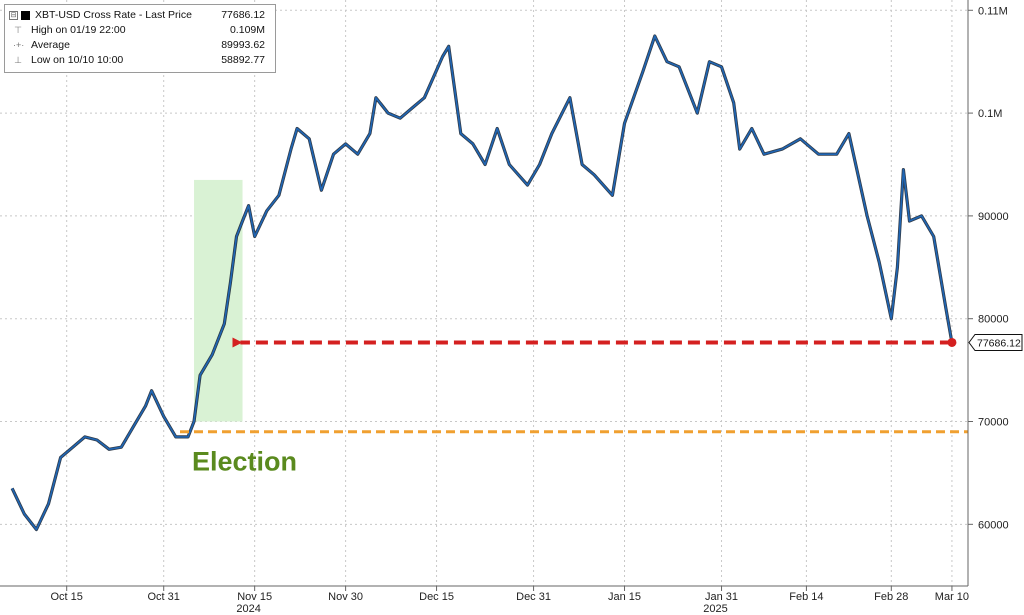 The height and width of the screenshot is (615, 1024). Describe the element at coordinates (891, 597) in the screenshot. I see `x-tick-label: Feb 28` at that location.